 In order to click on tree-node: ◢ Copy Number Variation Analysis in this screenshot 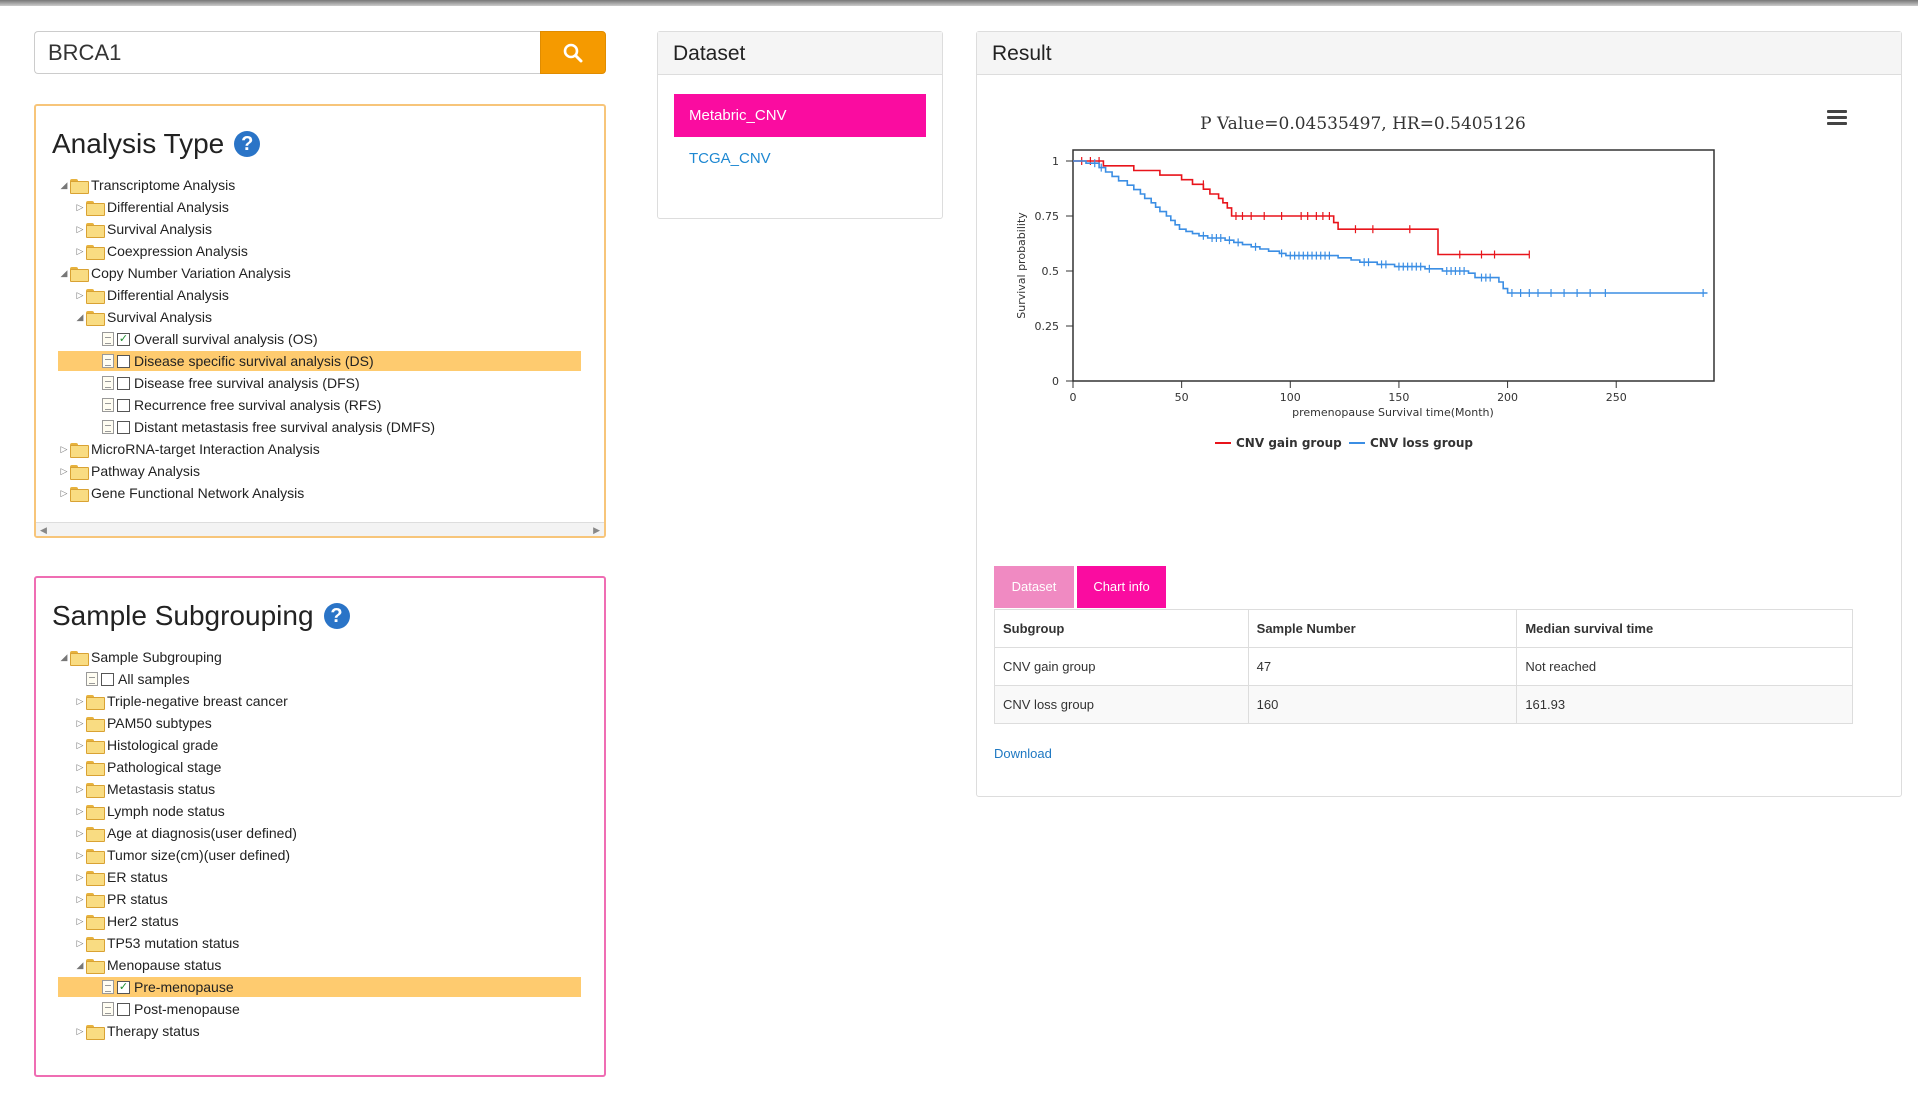, I will do `click(246, 273)`.